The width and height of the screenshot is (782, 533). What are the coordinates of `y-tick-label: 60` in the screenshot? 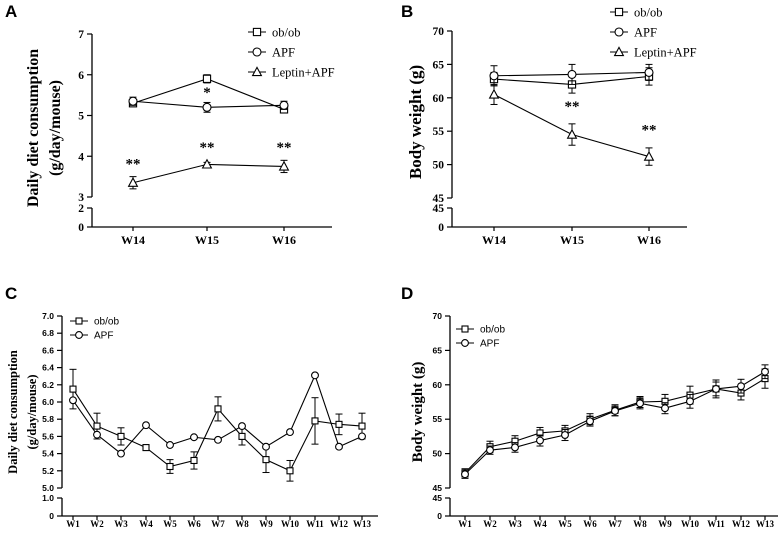 It's located at (438, 385).